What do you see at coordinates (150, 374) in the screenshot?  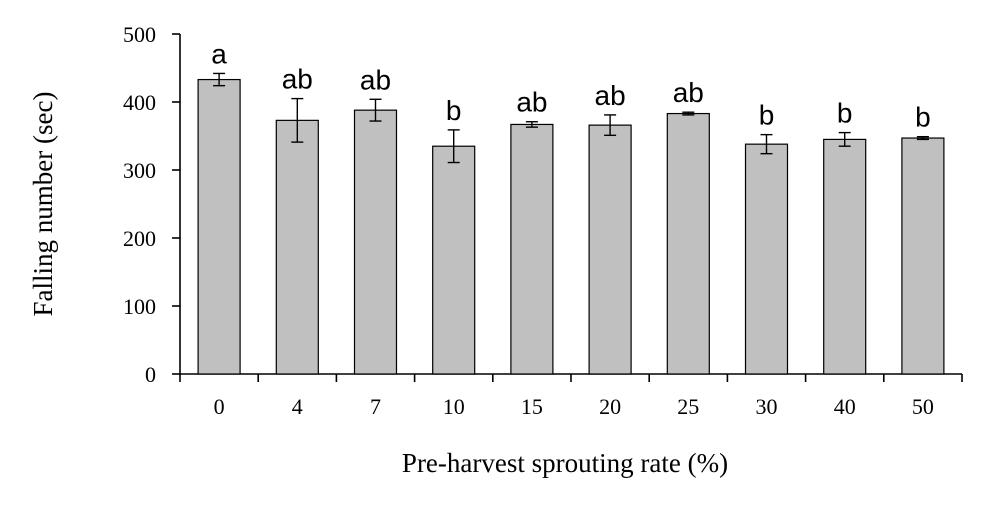 I see `y-tick-label: 0` at bounding box center [150, 374].